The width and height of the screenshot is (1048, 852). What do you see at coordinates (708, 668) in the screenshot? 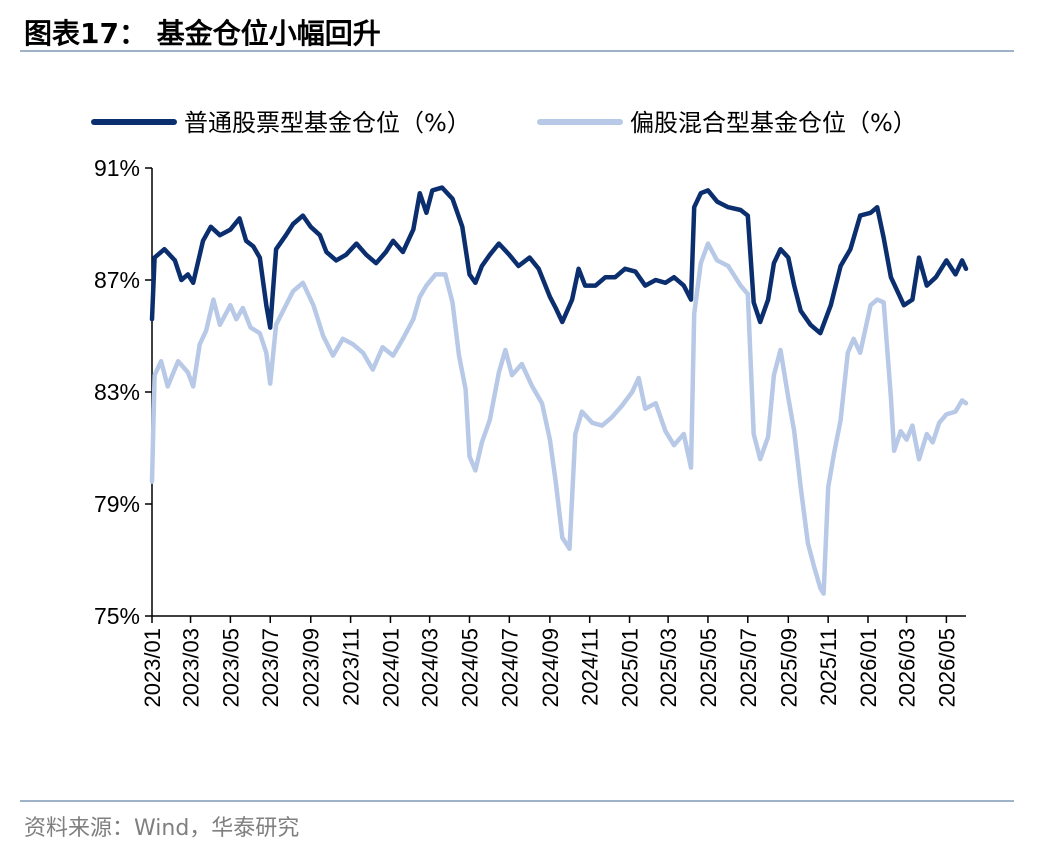
I see `x-tick-label: 2025/05` at bounding box center [708, 668].